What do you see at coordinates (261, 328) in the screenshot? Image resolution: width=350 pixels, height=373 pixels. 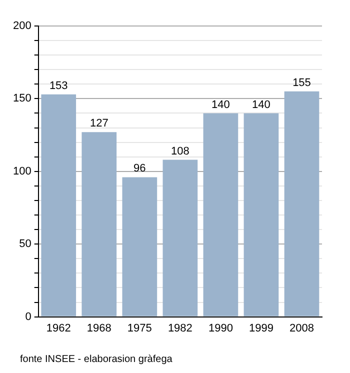 I see `x-tick-label: 1999` at bounding box center [261, 328].